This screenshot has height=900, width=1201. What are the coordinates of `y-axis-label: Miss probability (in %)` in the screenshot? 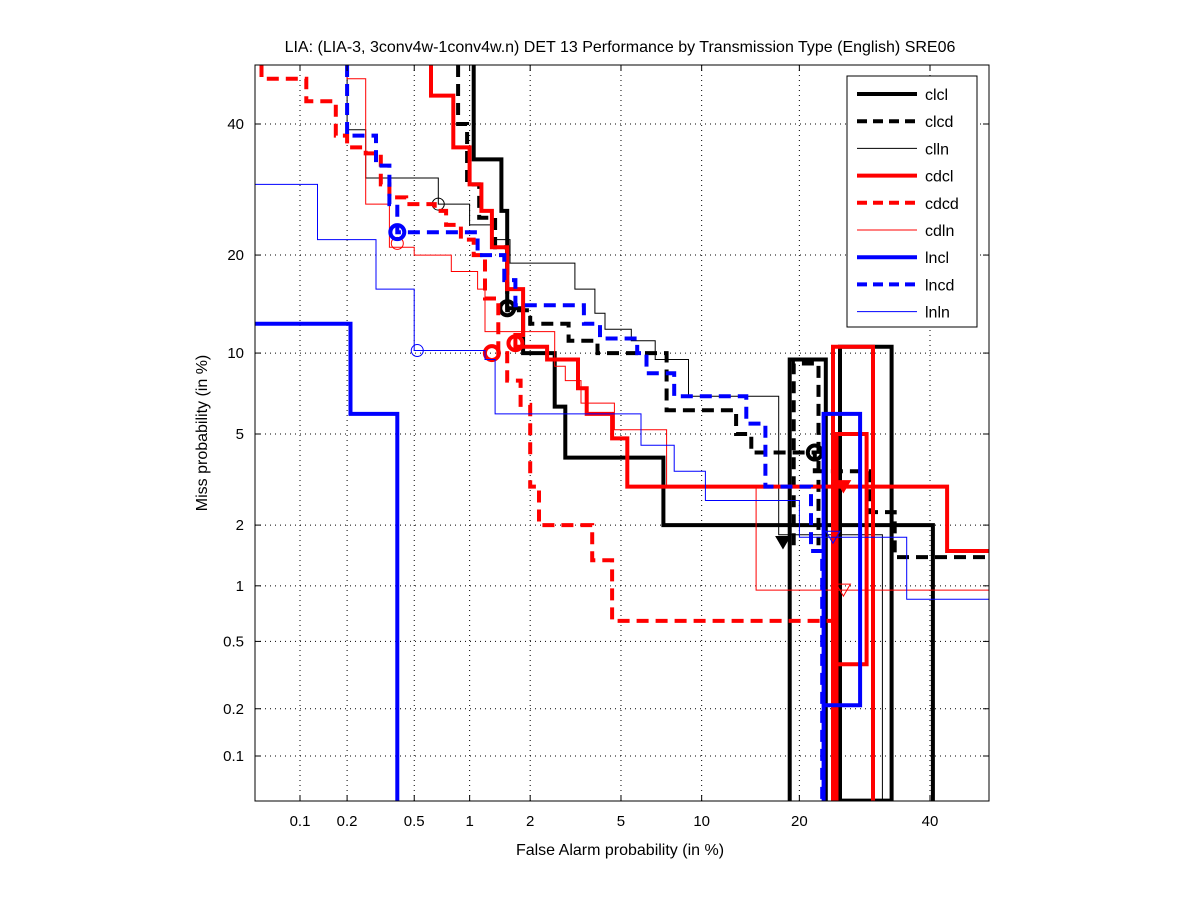 It's located at (202, 433).